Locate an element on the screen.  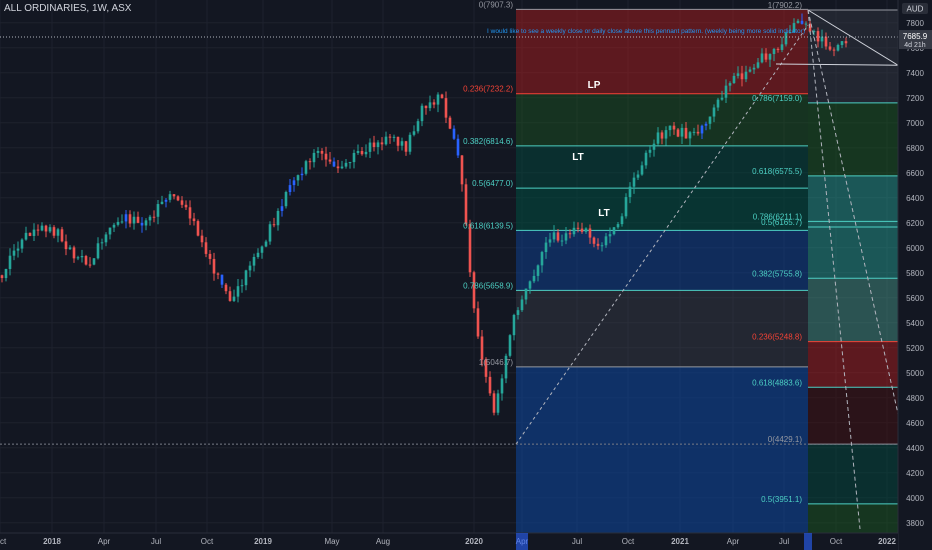
time-tick-label: 2019 is located at coordinates (263, 541).